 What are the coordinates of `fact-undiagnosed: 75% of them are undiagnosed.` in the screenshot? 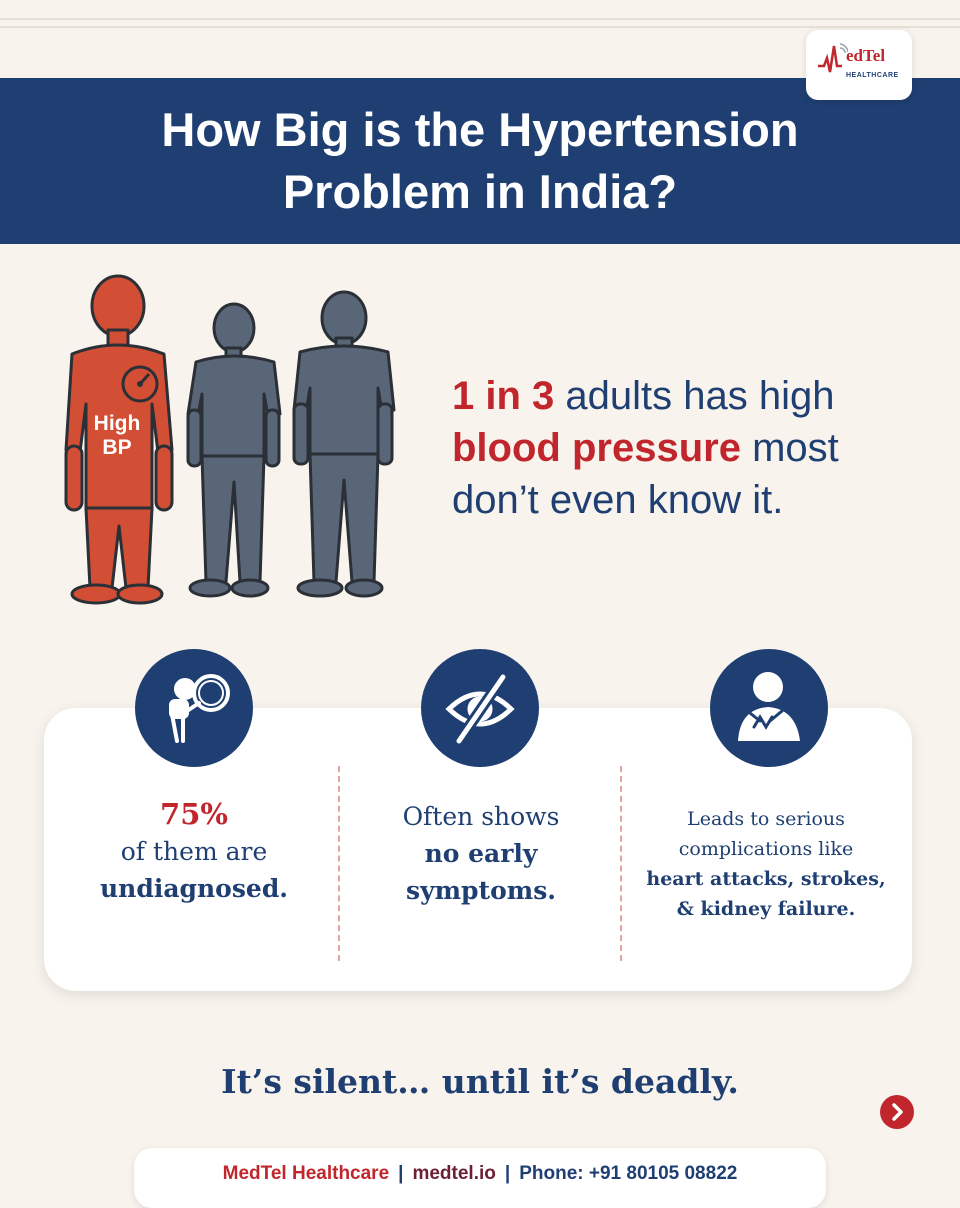 It's located at (194, 851).